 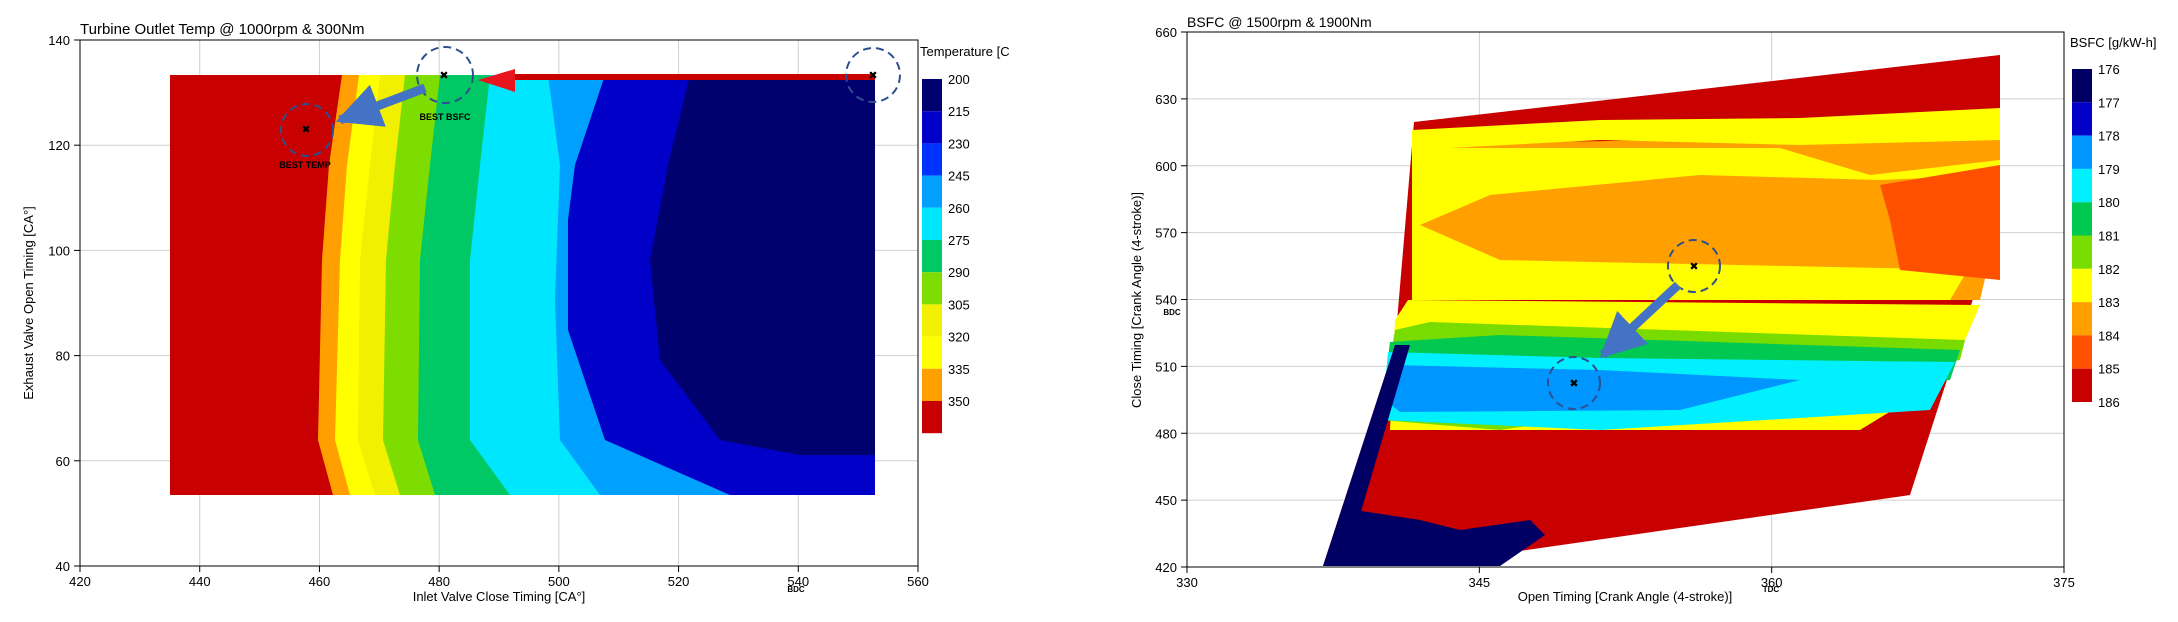 What do you see at coordinates (2109, 69) in the screenshot?
I see `chart-2-legend-label: 176` at bounding box center [2109, 69].